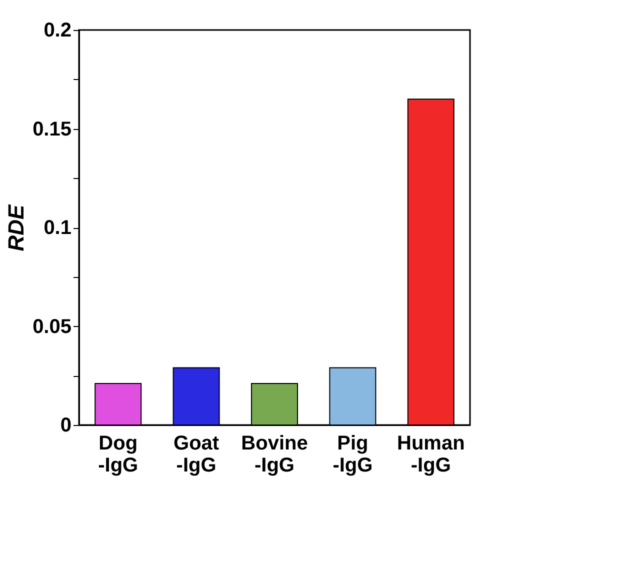 This screenshot has height=588, width=620. Describe the element at coordinates (58, 31) in the screenshot. I see `y-tick-label: 0.2` at that location.